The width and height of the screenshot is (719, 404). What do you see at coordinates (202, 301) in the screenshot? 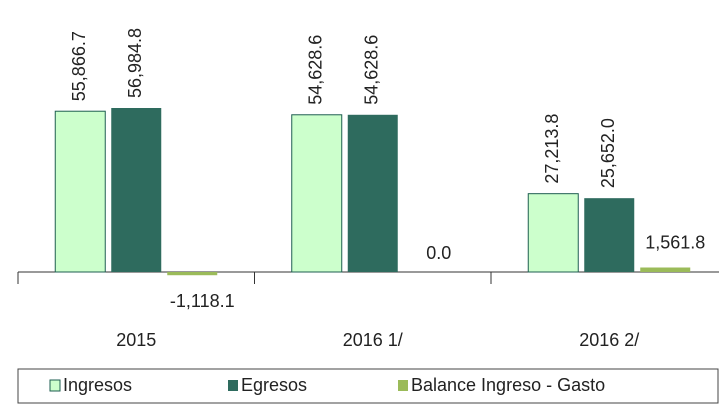
I see `data-label: -1,118.1` at bounding box center [202, 301].